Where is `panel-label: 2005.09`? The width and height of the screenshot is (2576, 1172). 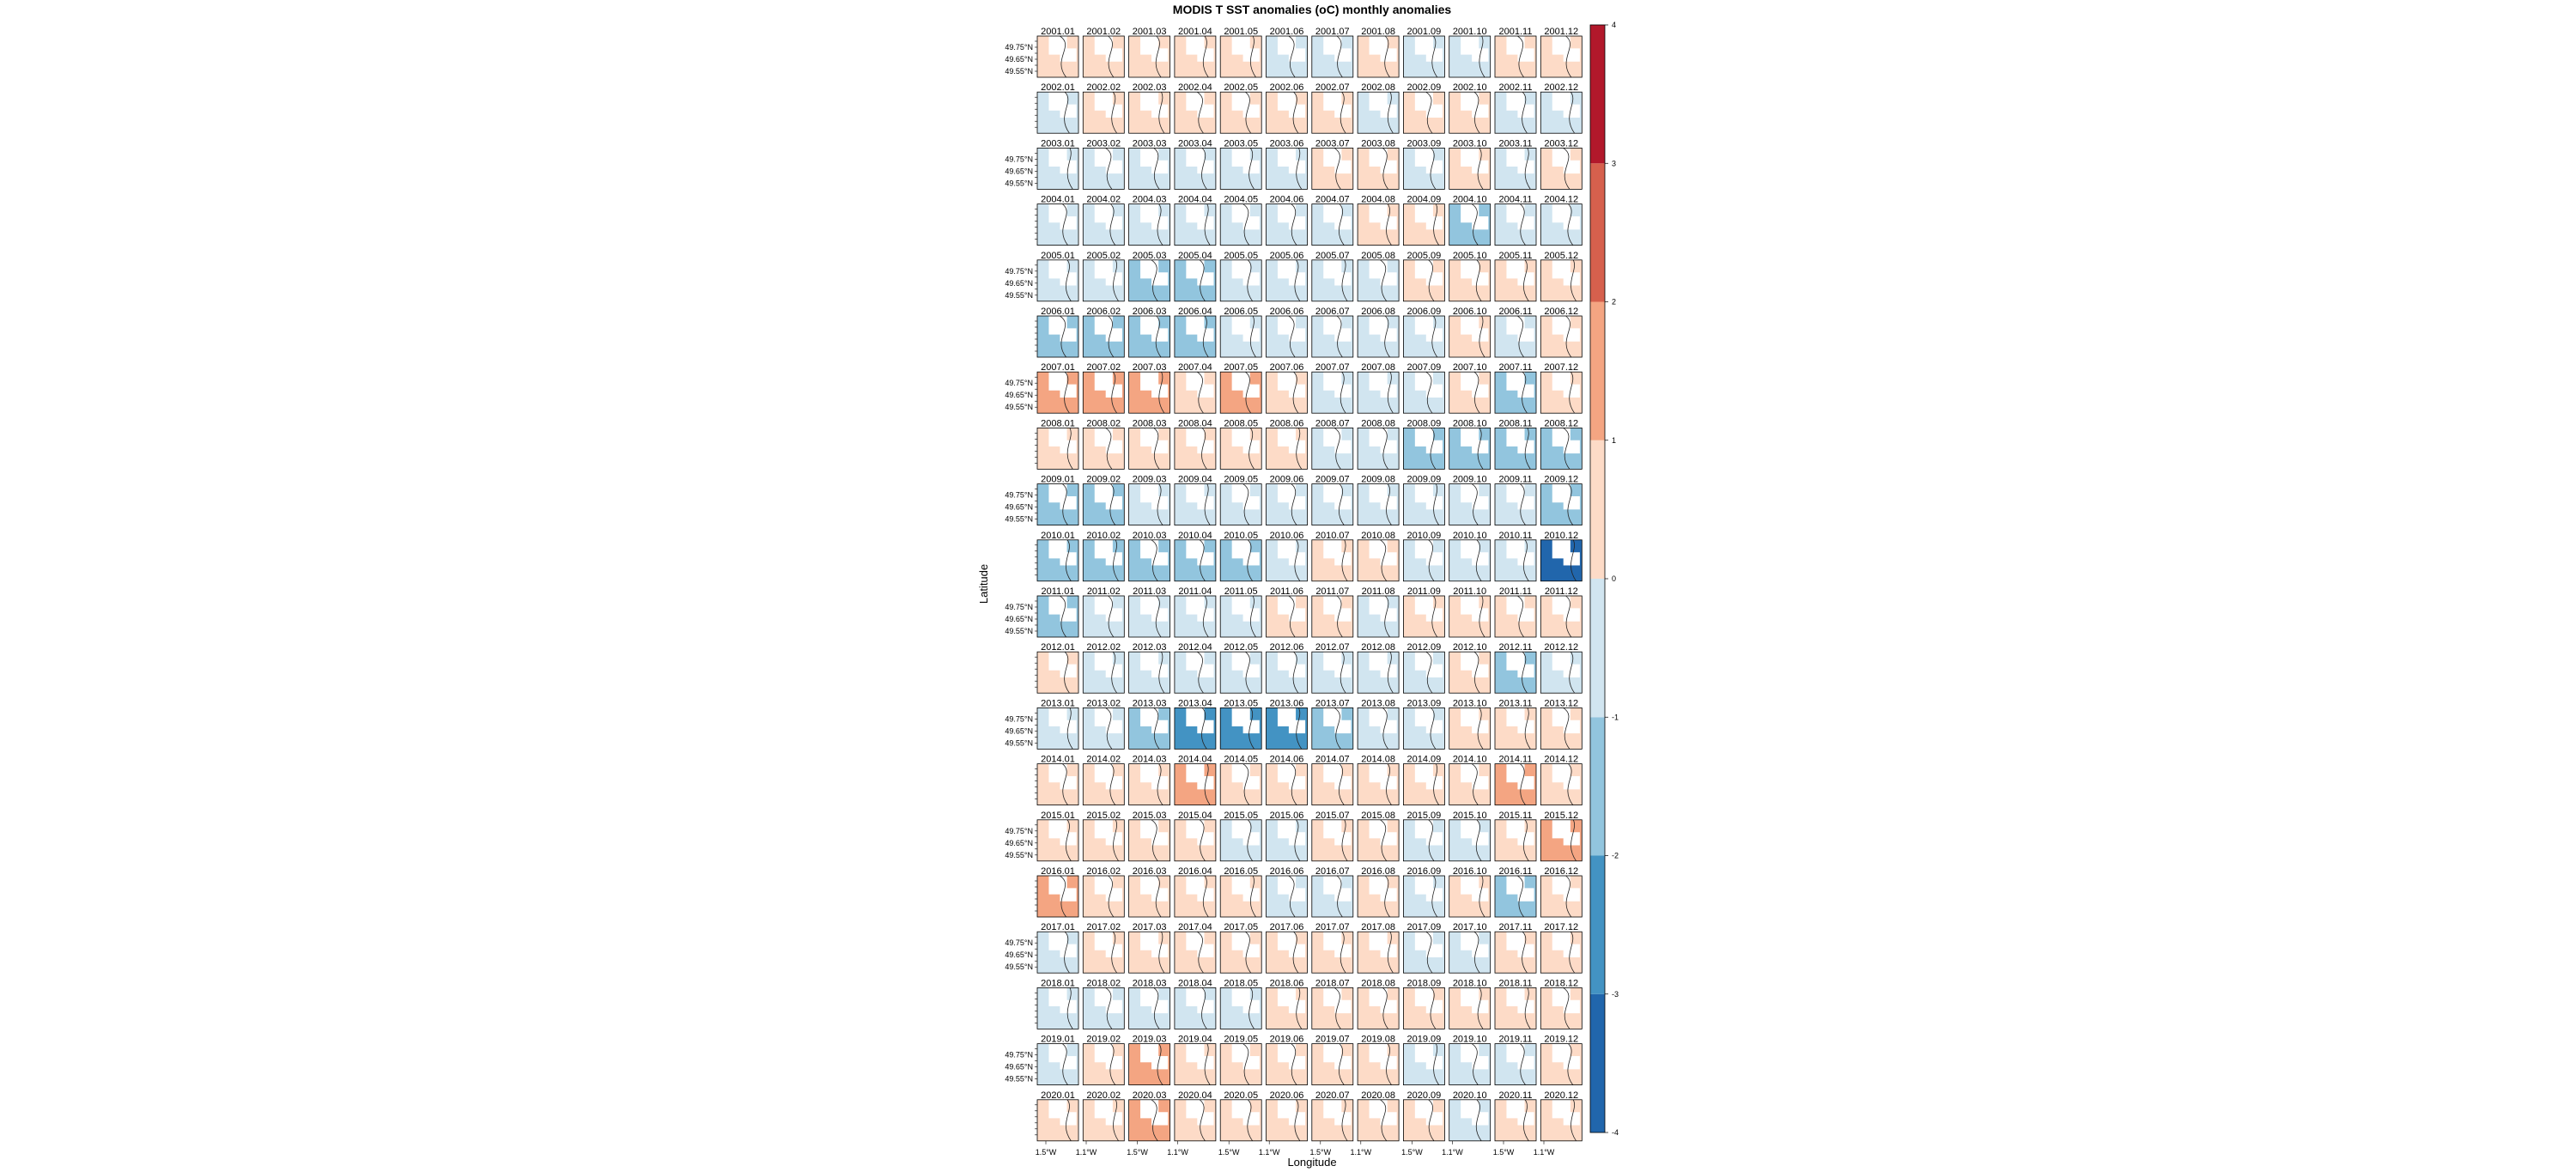
panel-label: 2005.09 is located at coordinates (1425, 256).